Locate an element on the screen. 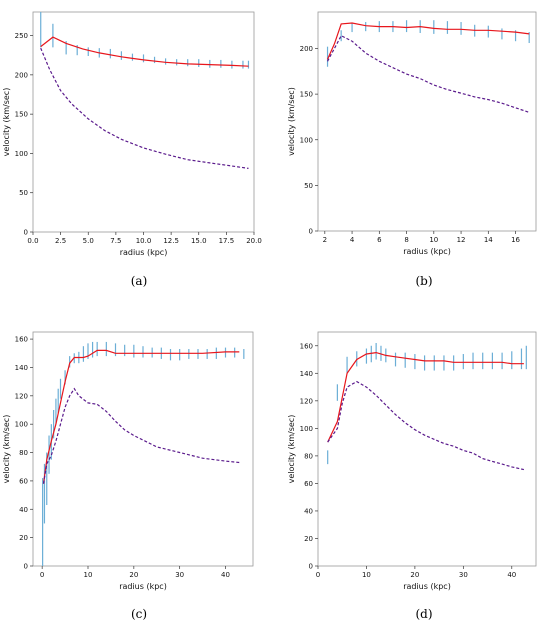 This screenshot has height=630, width=550. x-tick-label: 12.5 is located at coordinates (171, 241).